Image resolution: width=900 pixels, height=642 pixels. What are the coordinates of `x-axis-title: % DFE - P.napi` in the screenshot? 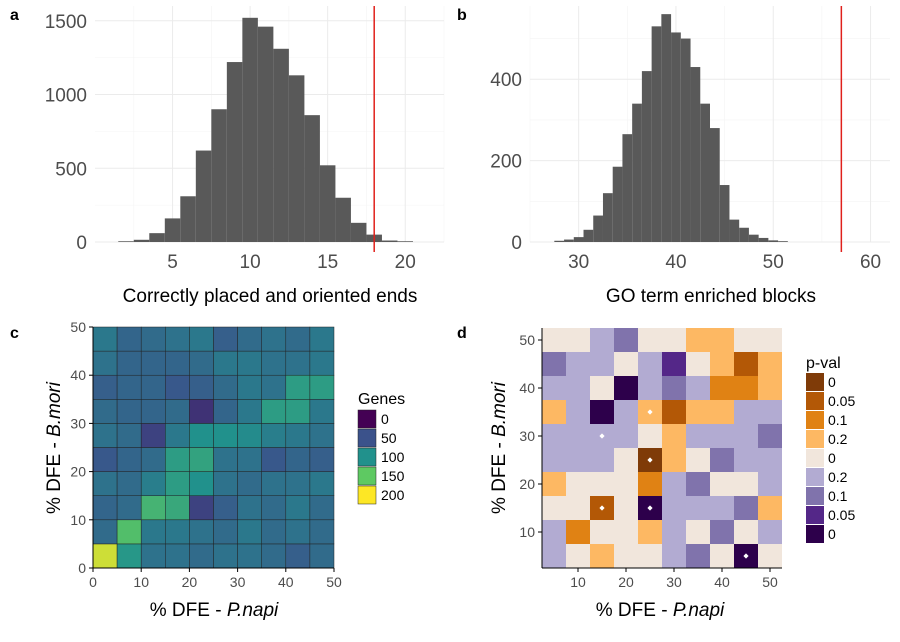 It's located at (660, 610).